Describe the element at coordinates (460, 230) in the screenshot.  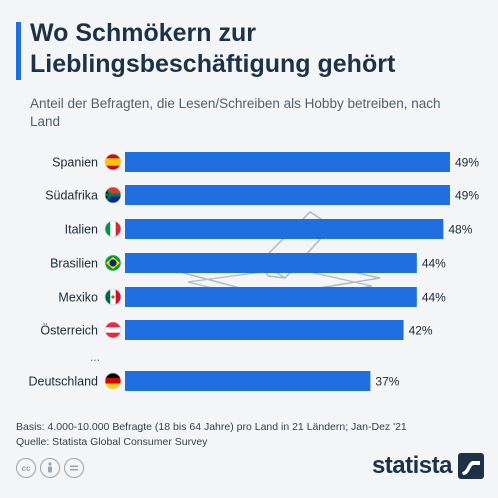
I see `value-label: 48%` at that location.